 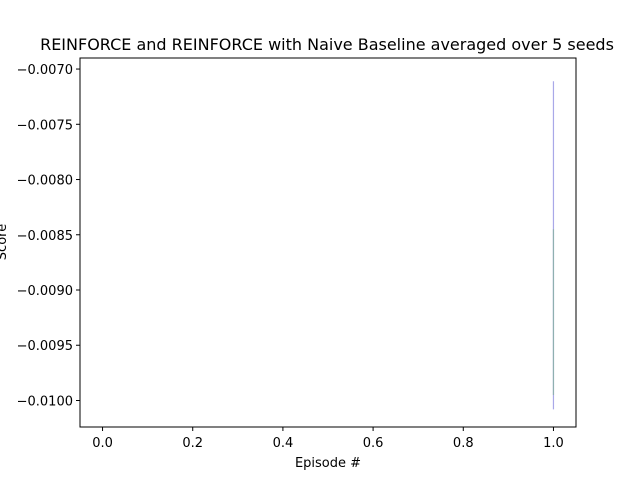 What do you see at coordinates (45, 125) in the screenshot?
I see `y-tick-label: −0.0075` at bounding box center [45, 125].